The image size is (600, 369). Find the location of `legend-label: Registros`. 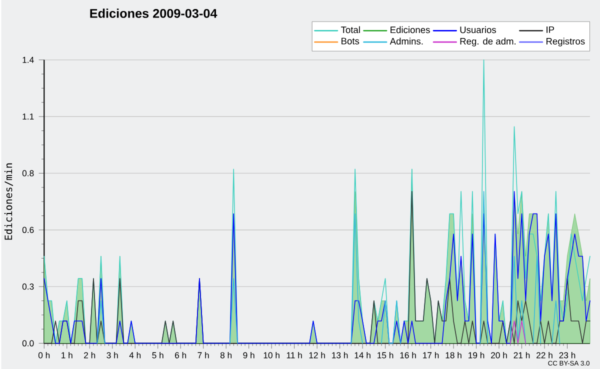

legend-label: Registros is located at coordinates (565, 42).